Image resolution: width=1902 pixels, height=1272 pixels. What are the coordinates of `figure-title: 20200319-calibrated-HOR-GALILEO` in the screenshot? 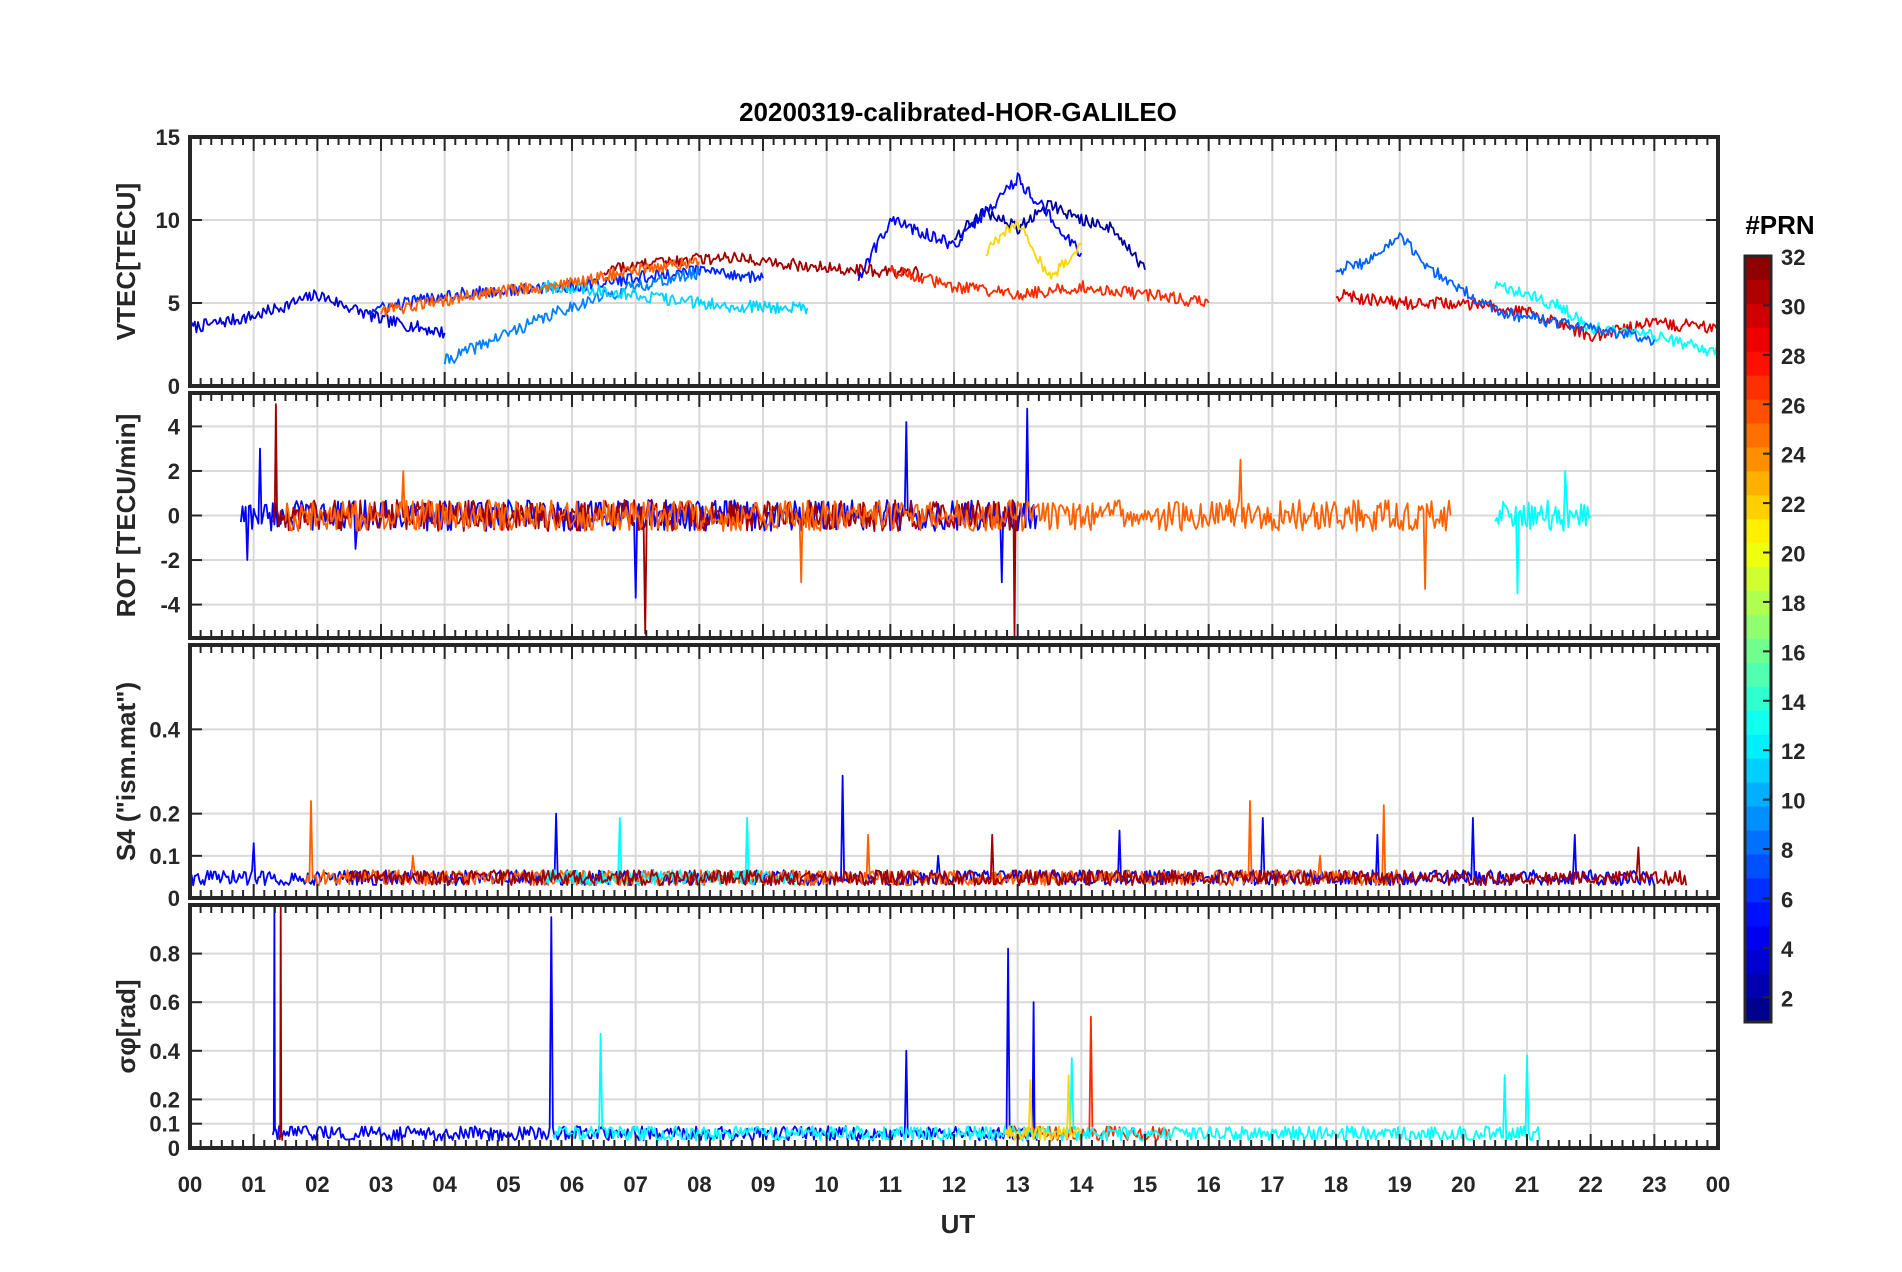 It's located at (958, 112).